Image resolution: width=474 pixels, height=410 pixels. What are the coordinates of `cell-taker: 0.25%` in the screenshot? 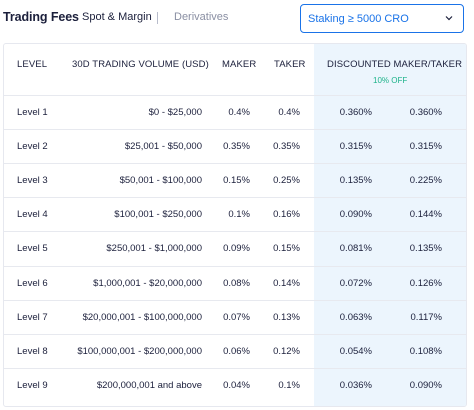 It's located at (286, 180).